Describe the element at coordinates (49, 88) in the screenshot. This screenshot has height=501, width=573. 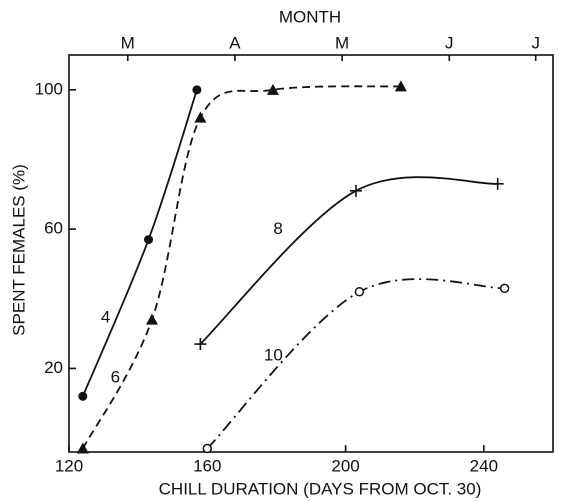
I see `y-tick-label: 100` at that location.